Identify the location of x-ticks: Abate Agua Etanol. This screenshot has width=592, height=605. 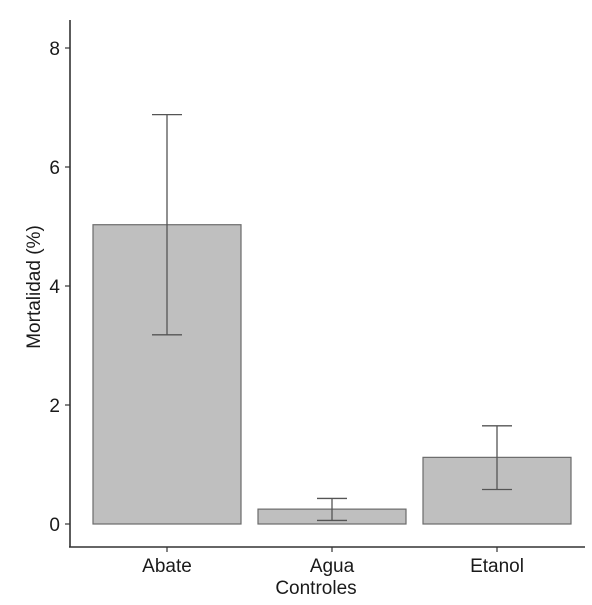
(333, 562).